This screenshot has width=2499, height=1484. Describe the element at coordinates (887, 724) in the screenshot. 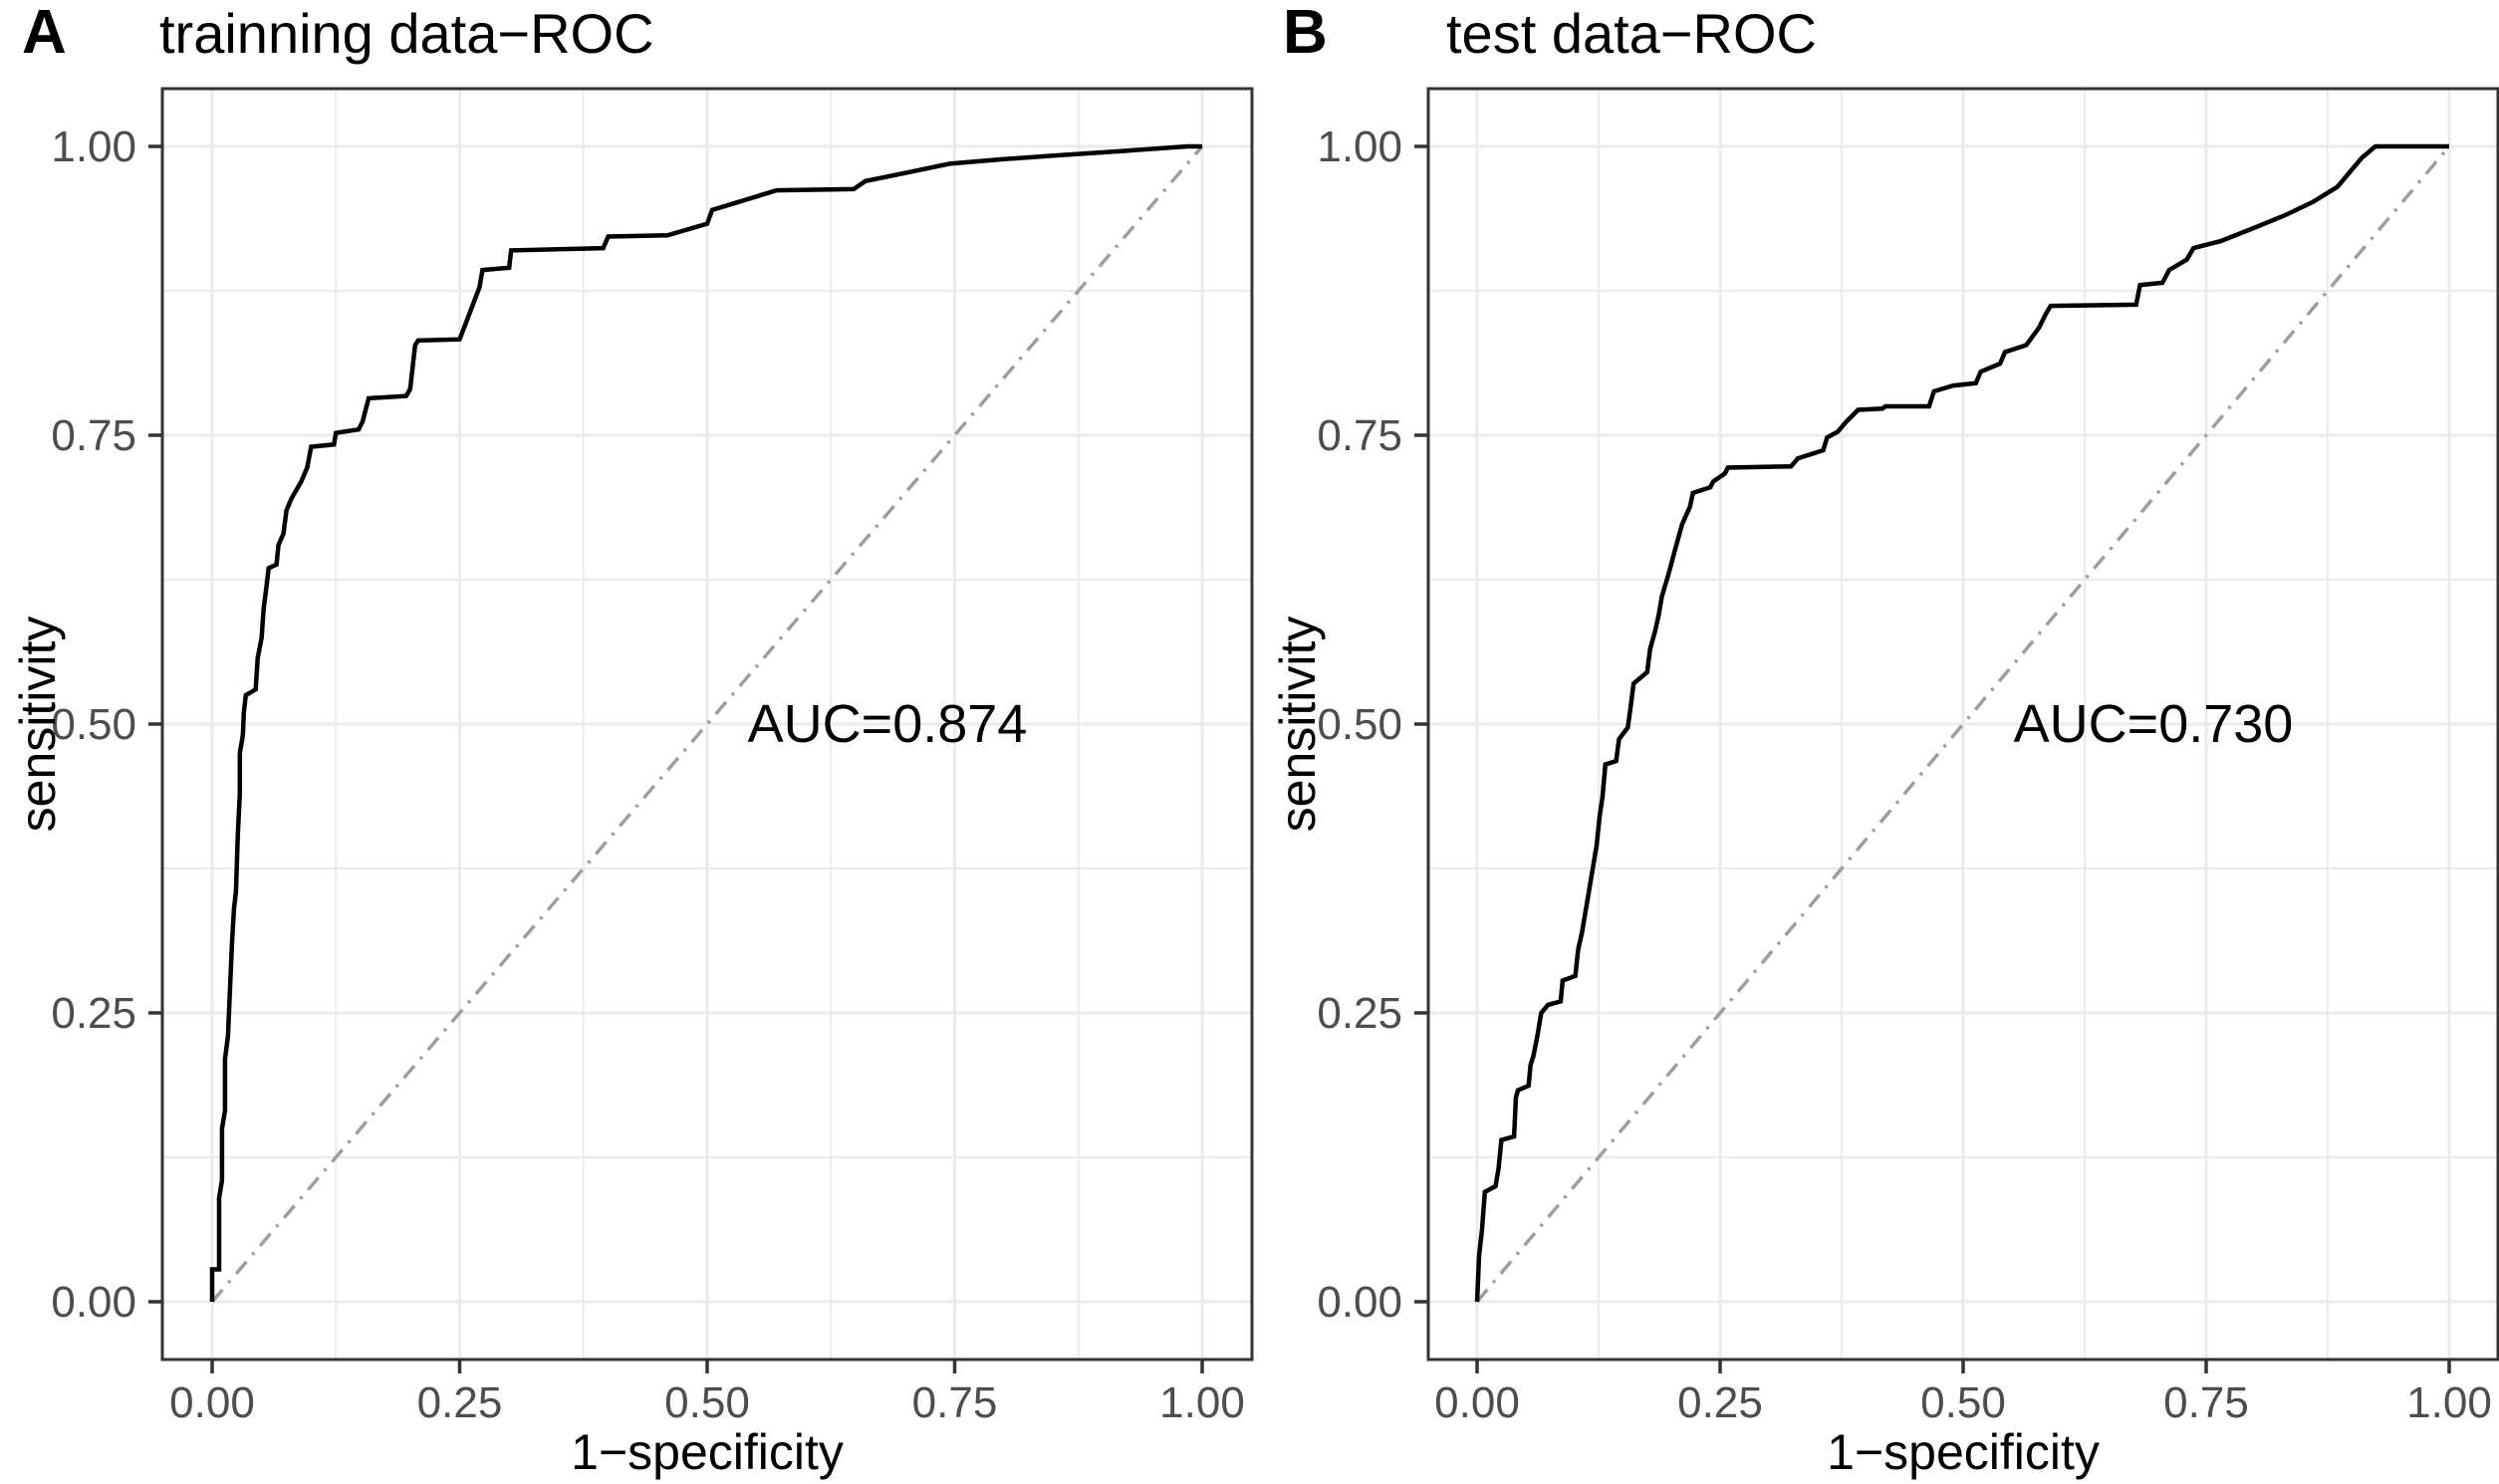

I see `panel-a-auc-annotation: AUC=0.874` at that location.